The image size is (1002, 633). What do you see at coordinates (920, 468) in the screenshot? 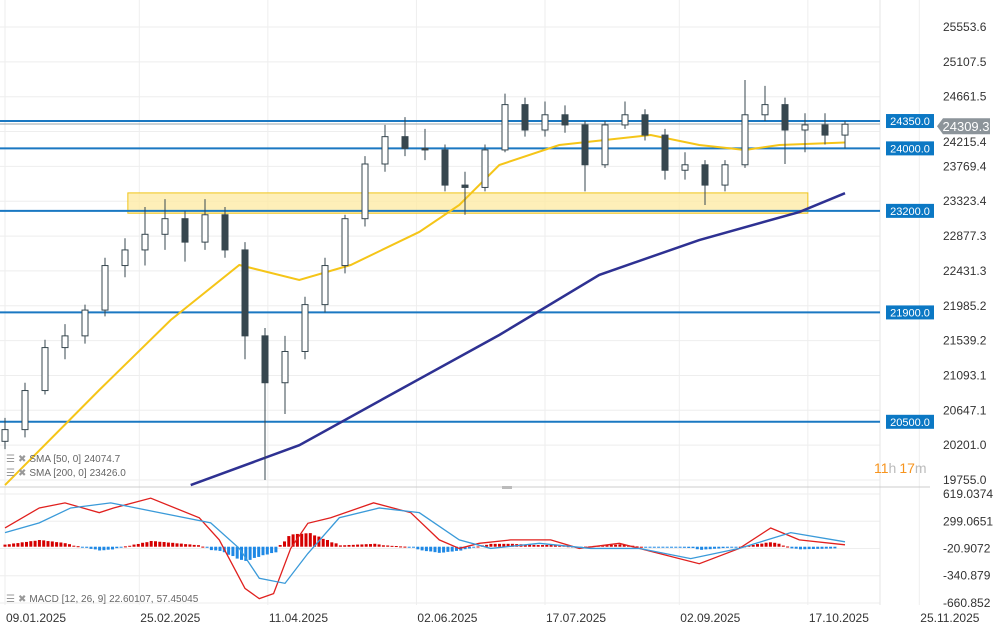
I see `countdown-m-unit: m` at bounding box center [920, 468].